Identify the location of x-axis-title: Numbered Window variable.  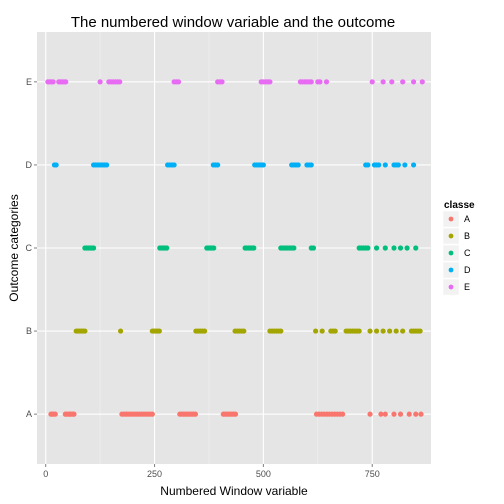
(234, 491).